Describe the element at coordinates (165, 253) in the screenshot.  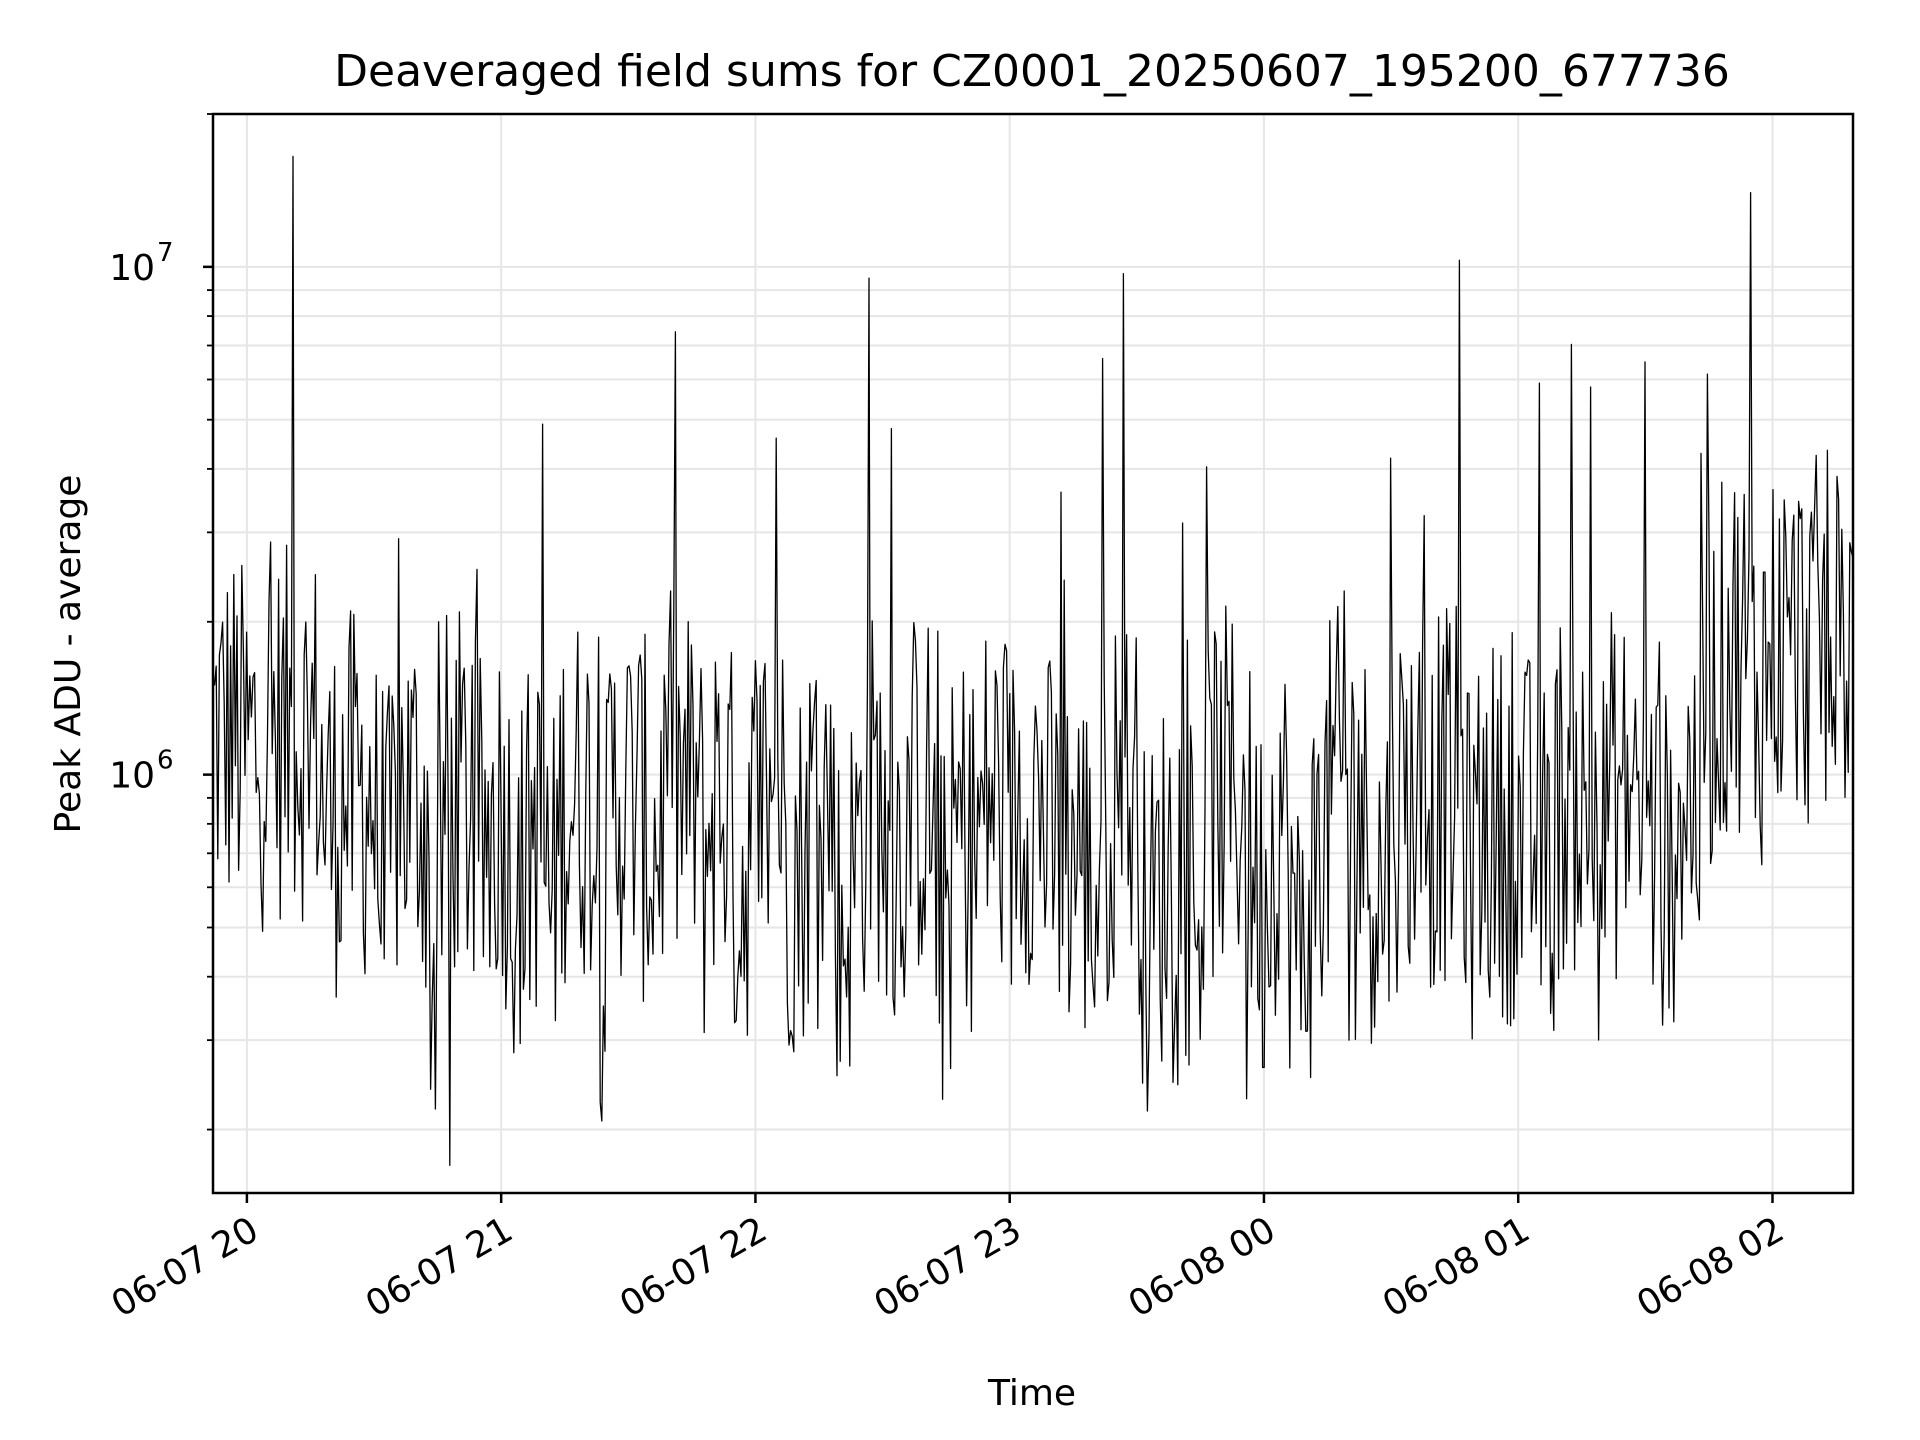
I see `y-tick-label-exponent: 7` at that location.